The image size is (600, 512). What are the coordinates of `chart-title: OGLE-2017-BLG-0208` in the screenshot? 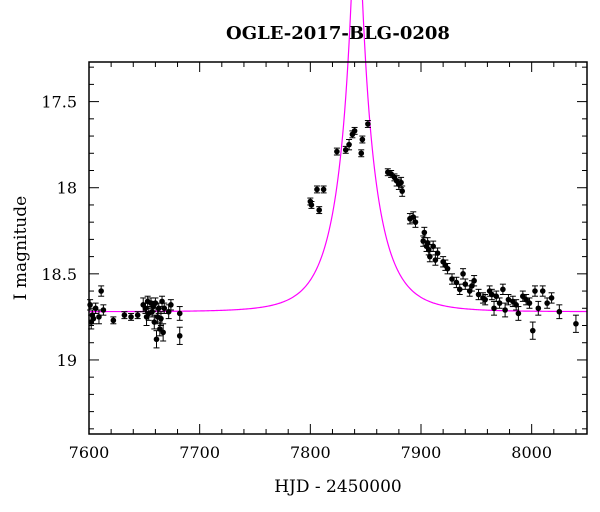 It's located at (338, 33).